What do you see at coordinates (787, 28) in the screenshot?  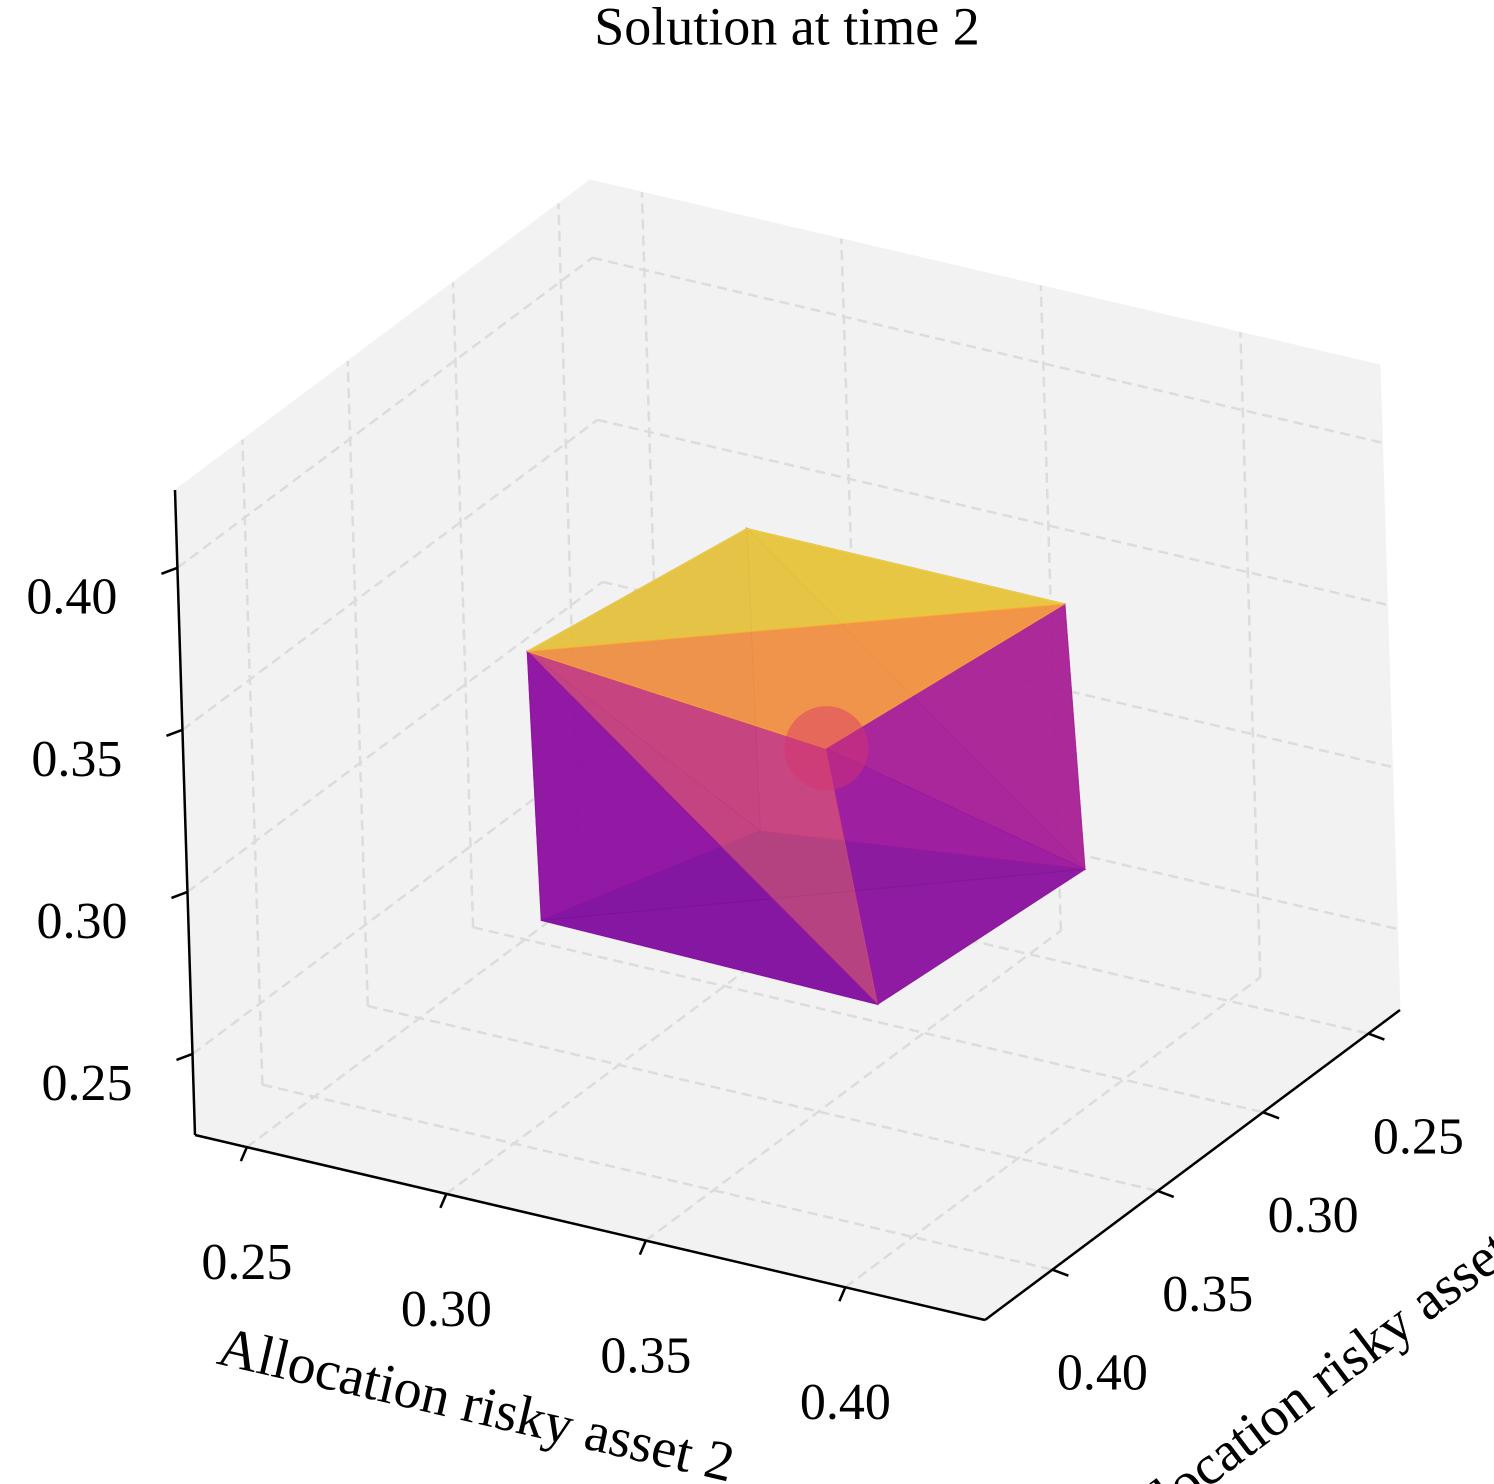 I see `chart-title: Solution at time 2` at bounding box center [787, 28].